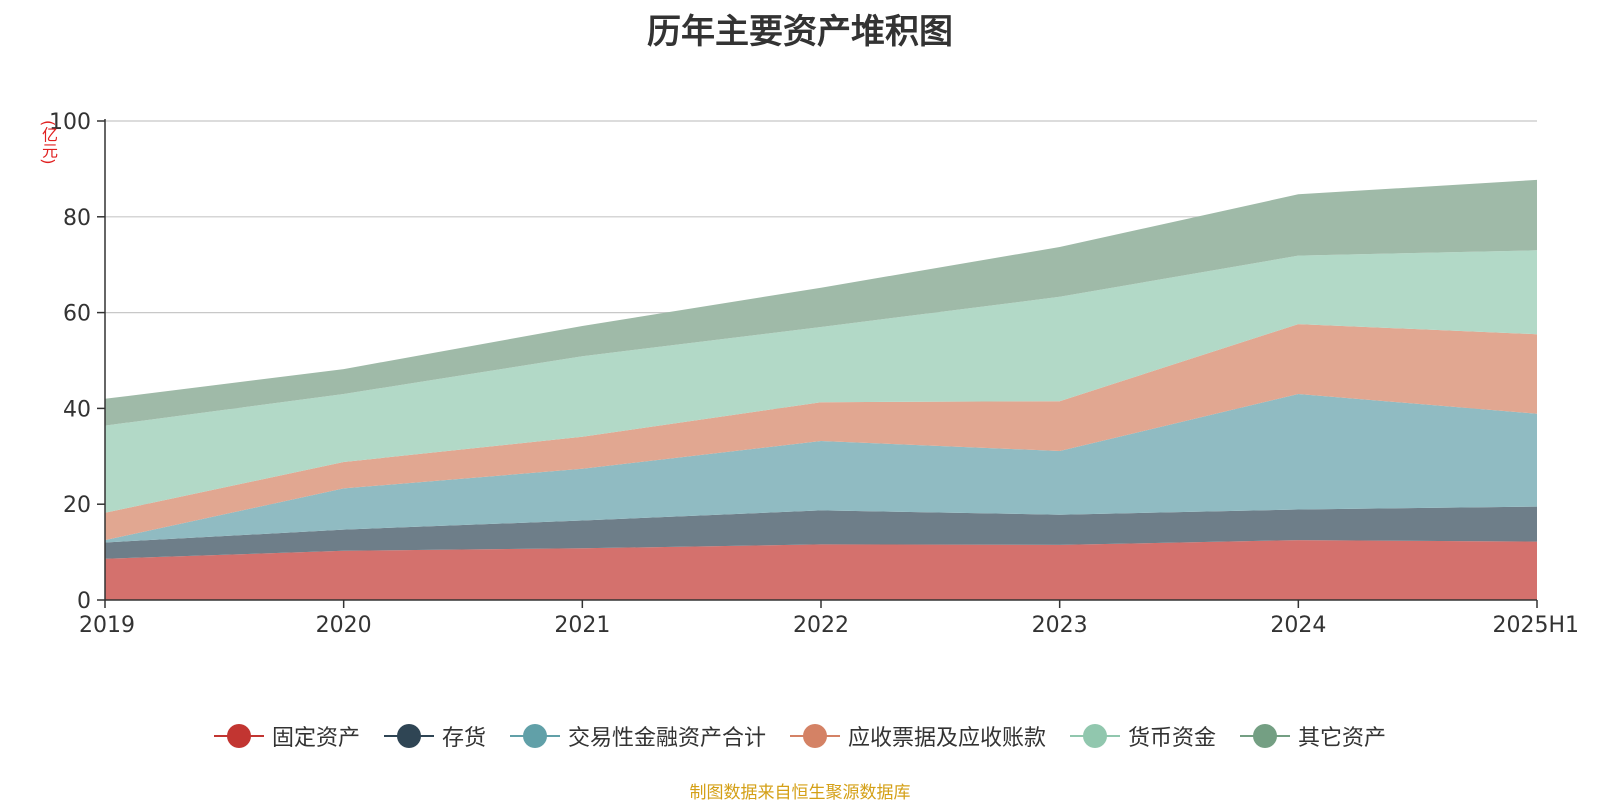 Image resolution: width=1600 pixels, height=803 pixels. What do you see at coordinates (1342, 738) in the screenshot?
I see `legend-label: 其它资产` at bounding box center [1342, 738].